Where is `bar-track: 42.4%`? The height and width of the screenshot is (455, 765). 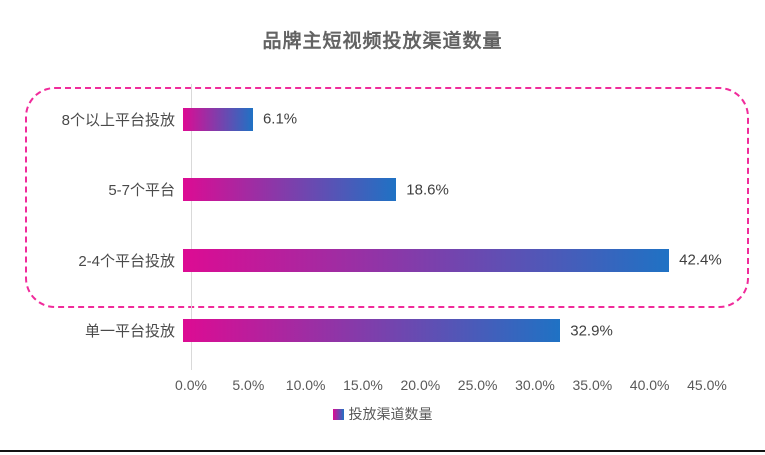
bar-track: 42.4% is located at coordinates (452, 260).